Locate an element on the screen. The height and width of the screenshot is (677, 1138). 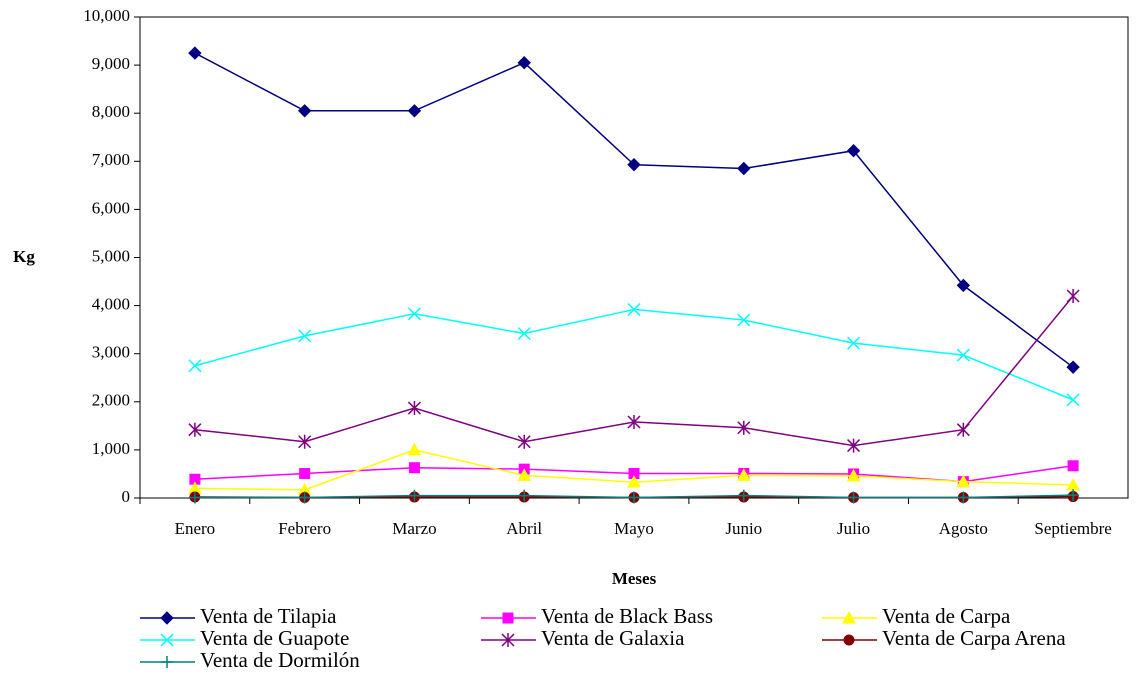
y-tick-label: 4,000 is located at coordinates (111, 304).